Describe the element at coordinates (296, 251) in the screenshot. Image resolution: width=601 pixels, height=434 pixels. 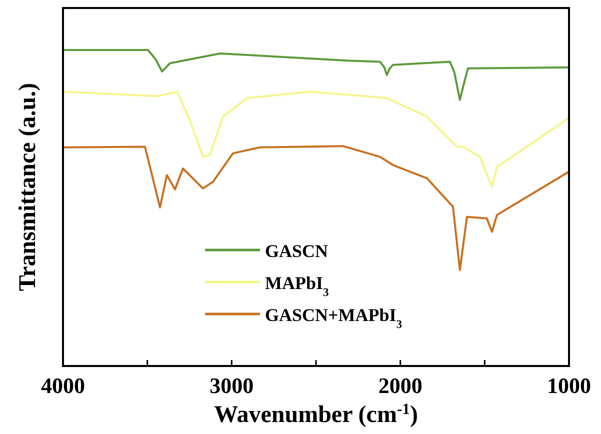
I see `legend-label: GASCN` at that location.